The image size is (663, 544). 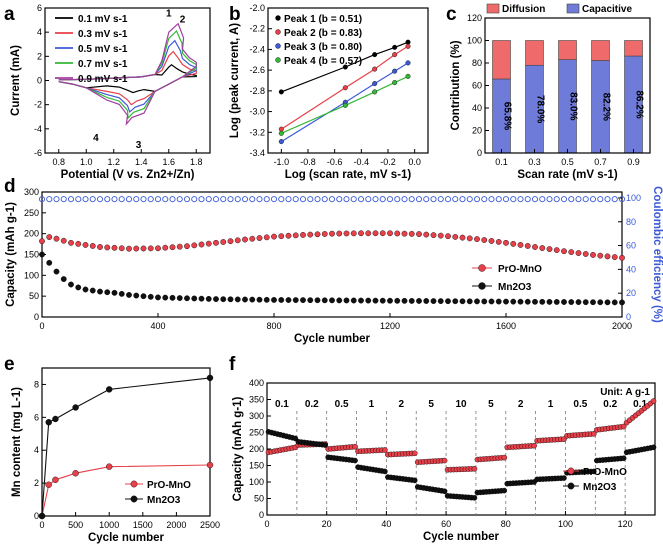 I want to click on panel-a-peak-label: 4, so click(x=96, y=138).